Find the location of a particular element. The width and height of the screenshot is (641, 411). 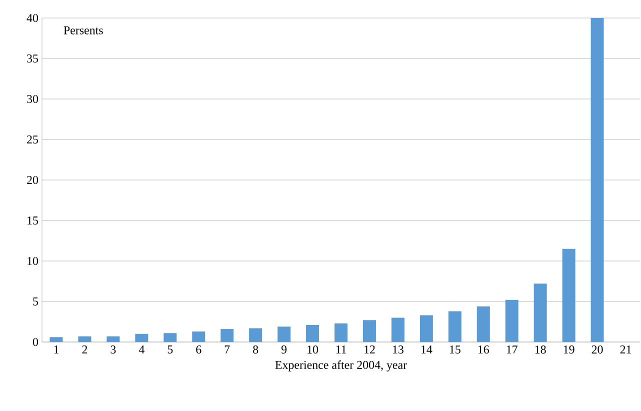

x-tick-label: 20 is located at coordinates (597, 350).